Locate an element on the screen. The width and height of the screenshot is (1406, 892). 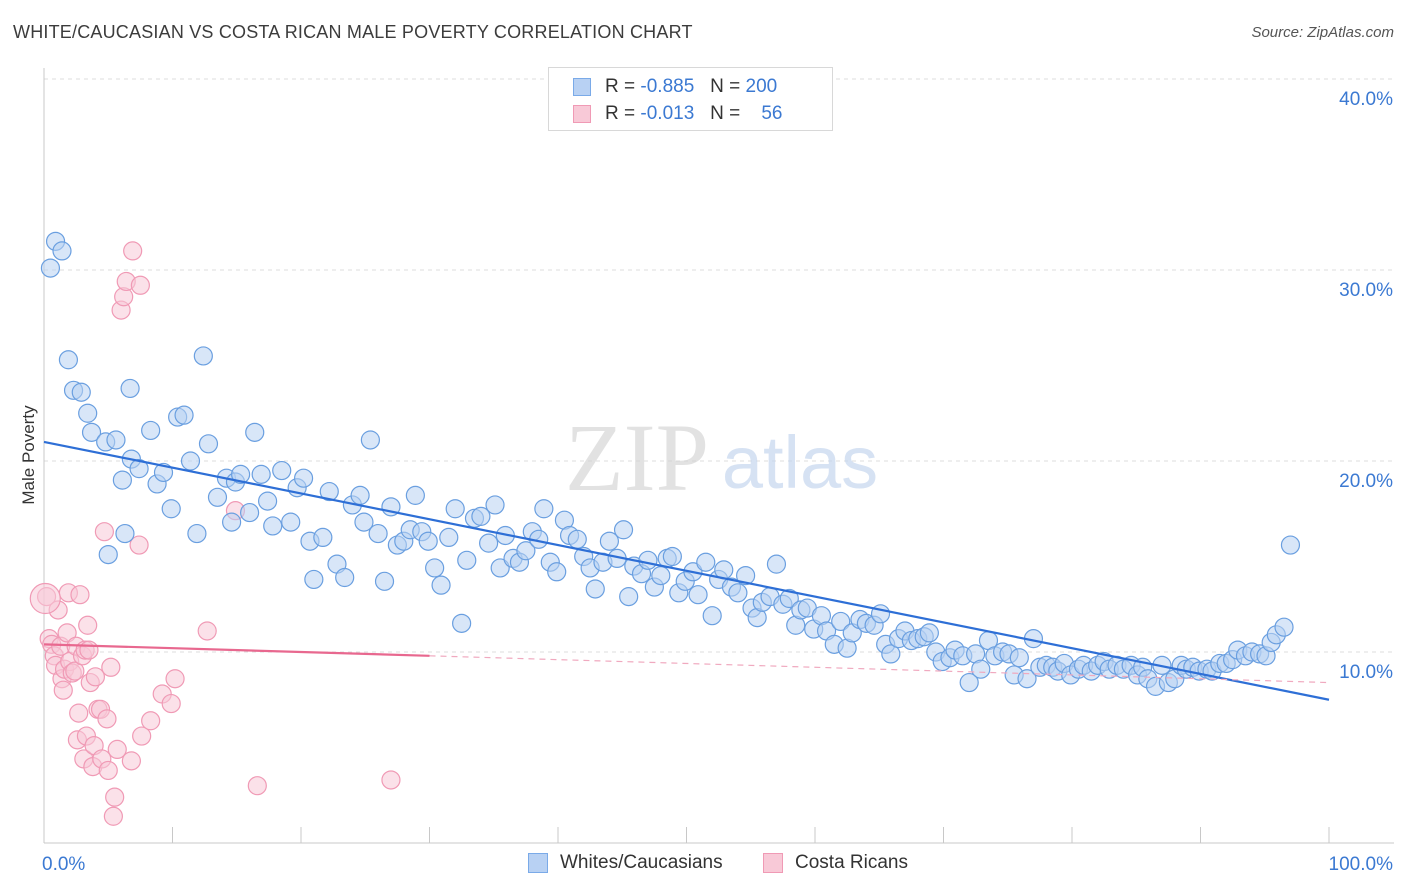
x-tick-label: 0.0% is located at coordinates (63, 864).